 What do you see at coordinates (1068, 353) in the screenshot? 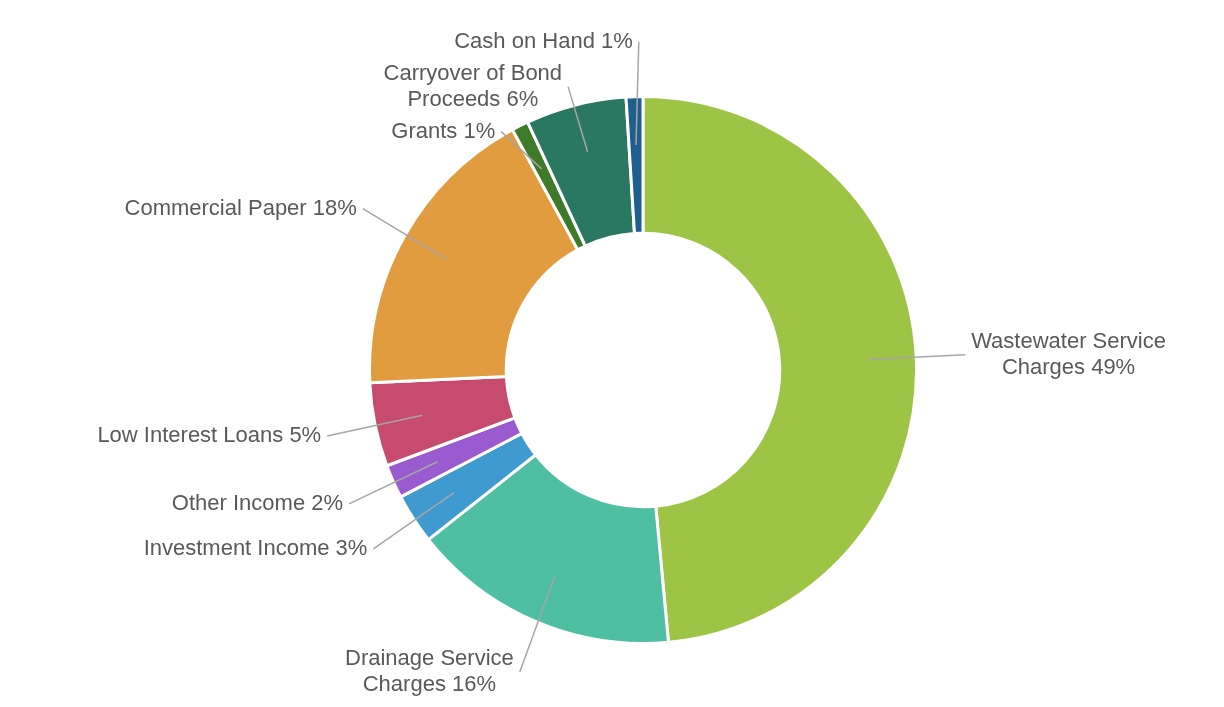
I see `slice-label: Wastewater Service Charges 49%` at bounding box center [1068, 353].